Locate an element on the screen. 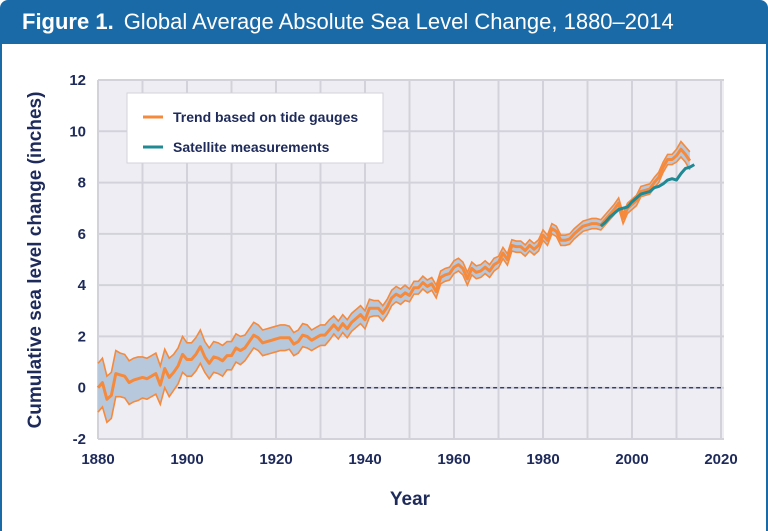  x-tick-labels: 1880 1900 1920 1940 1960 1980 2000 2020 is located at coordinates (409, 459).